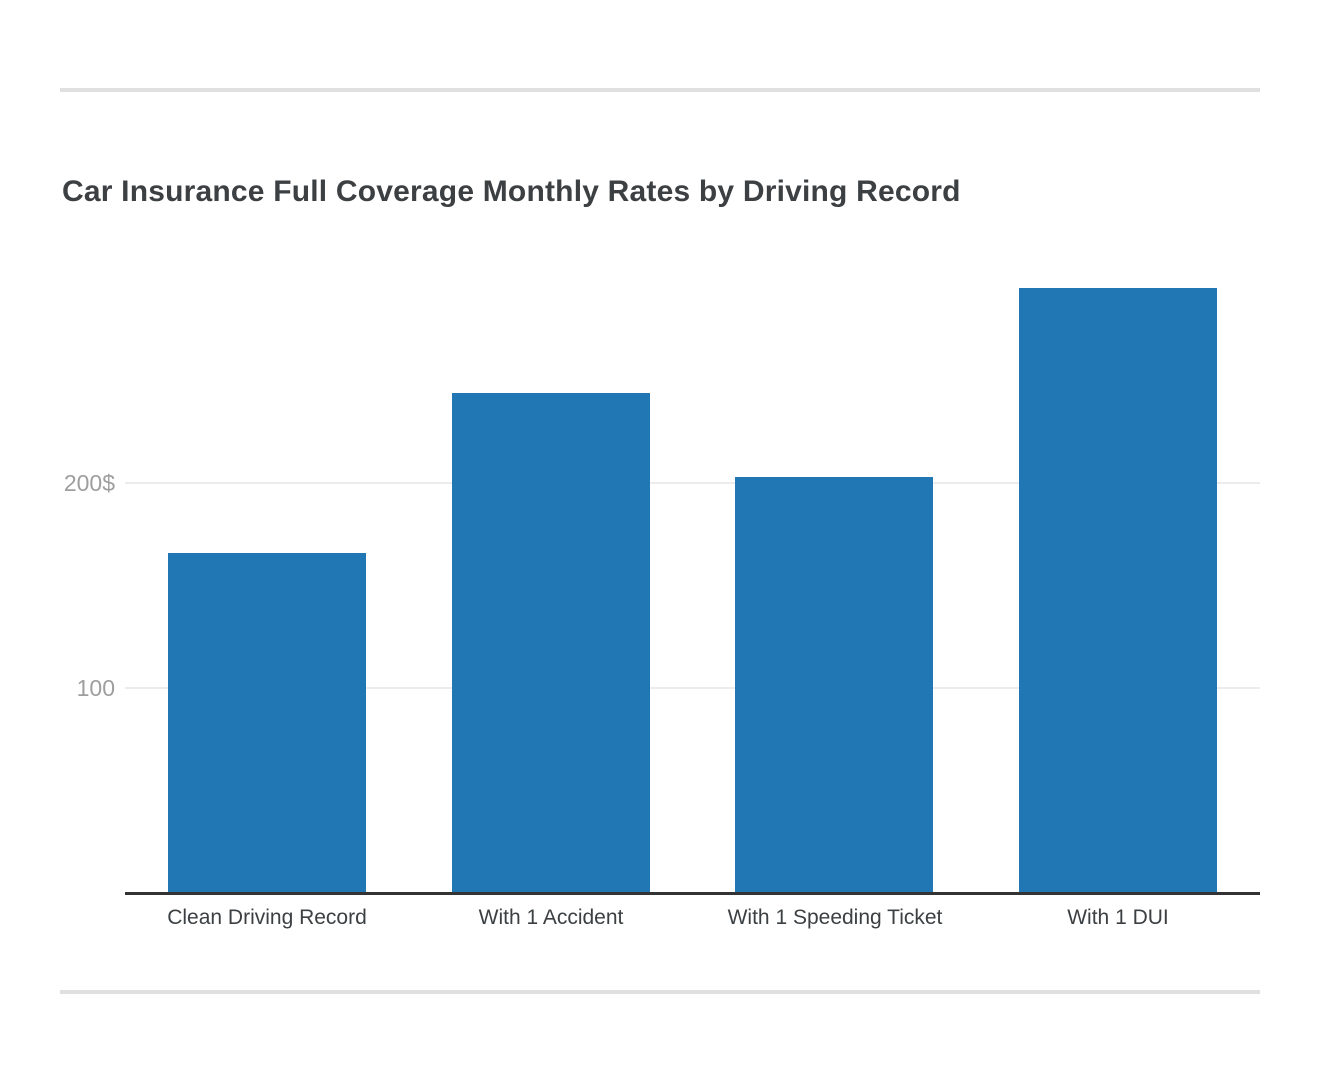 The width and height of the screenshot is (1320, 1076). What do you see at coordinates (835, 917) in the screenshot?
I see `x-category-label: With 1 Speeding Ticket` at bounding box center [835, 917].